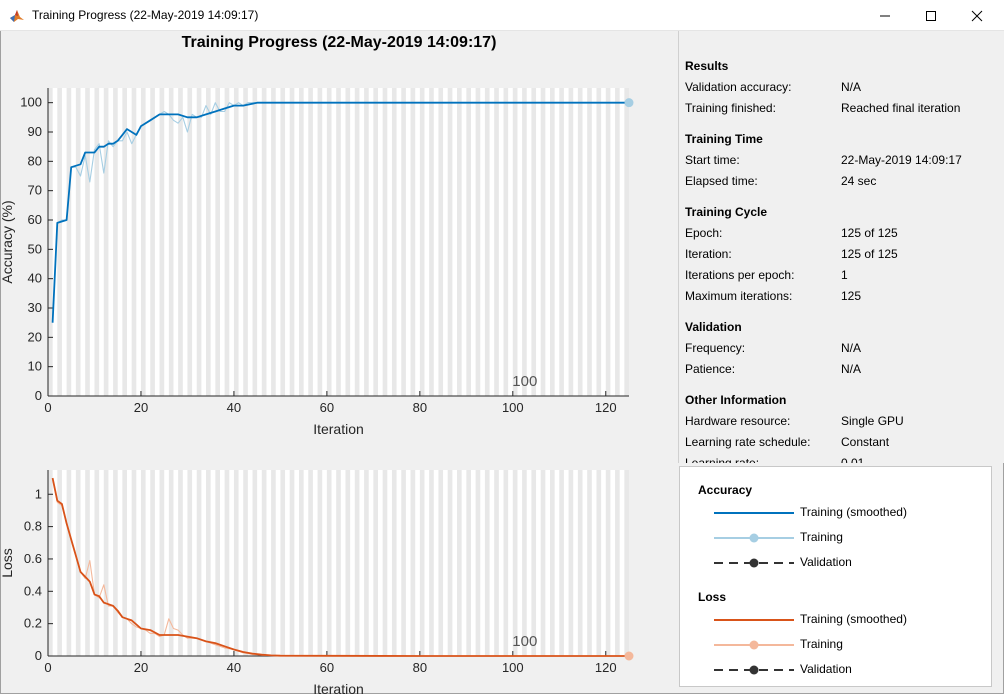 This screenshot has height=694, width=1004. I want to click on panel-section-title: Other Information, so click(736, 400).